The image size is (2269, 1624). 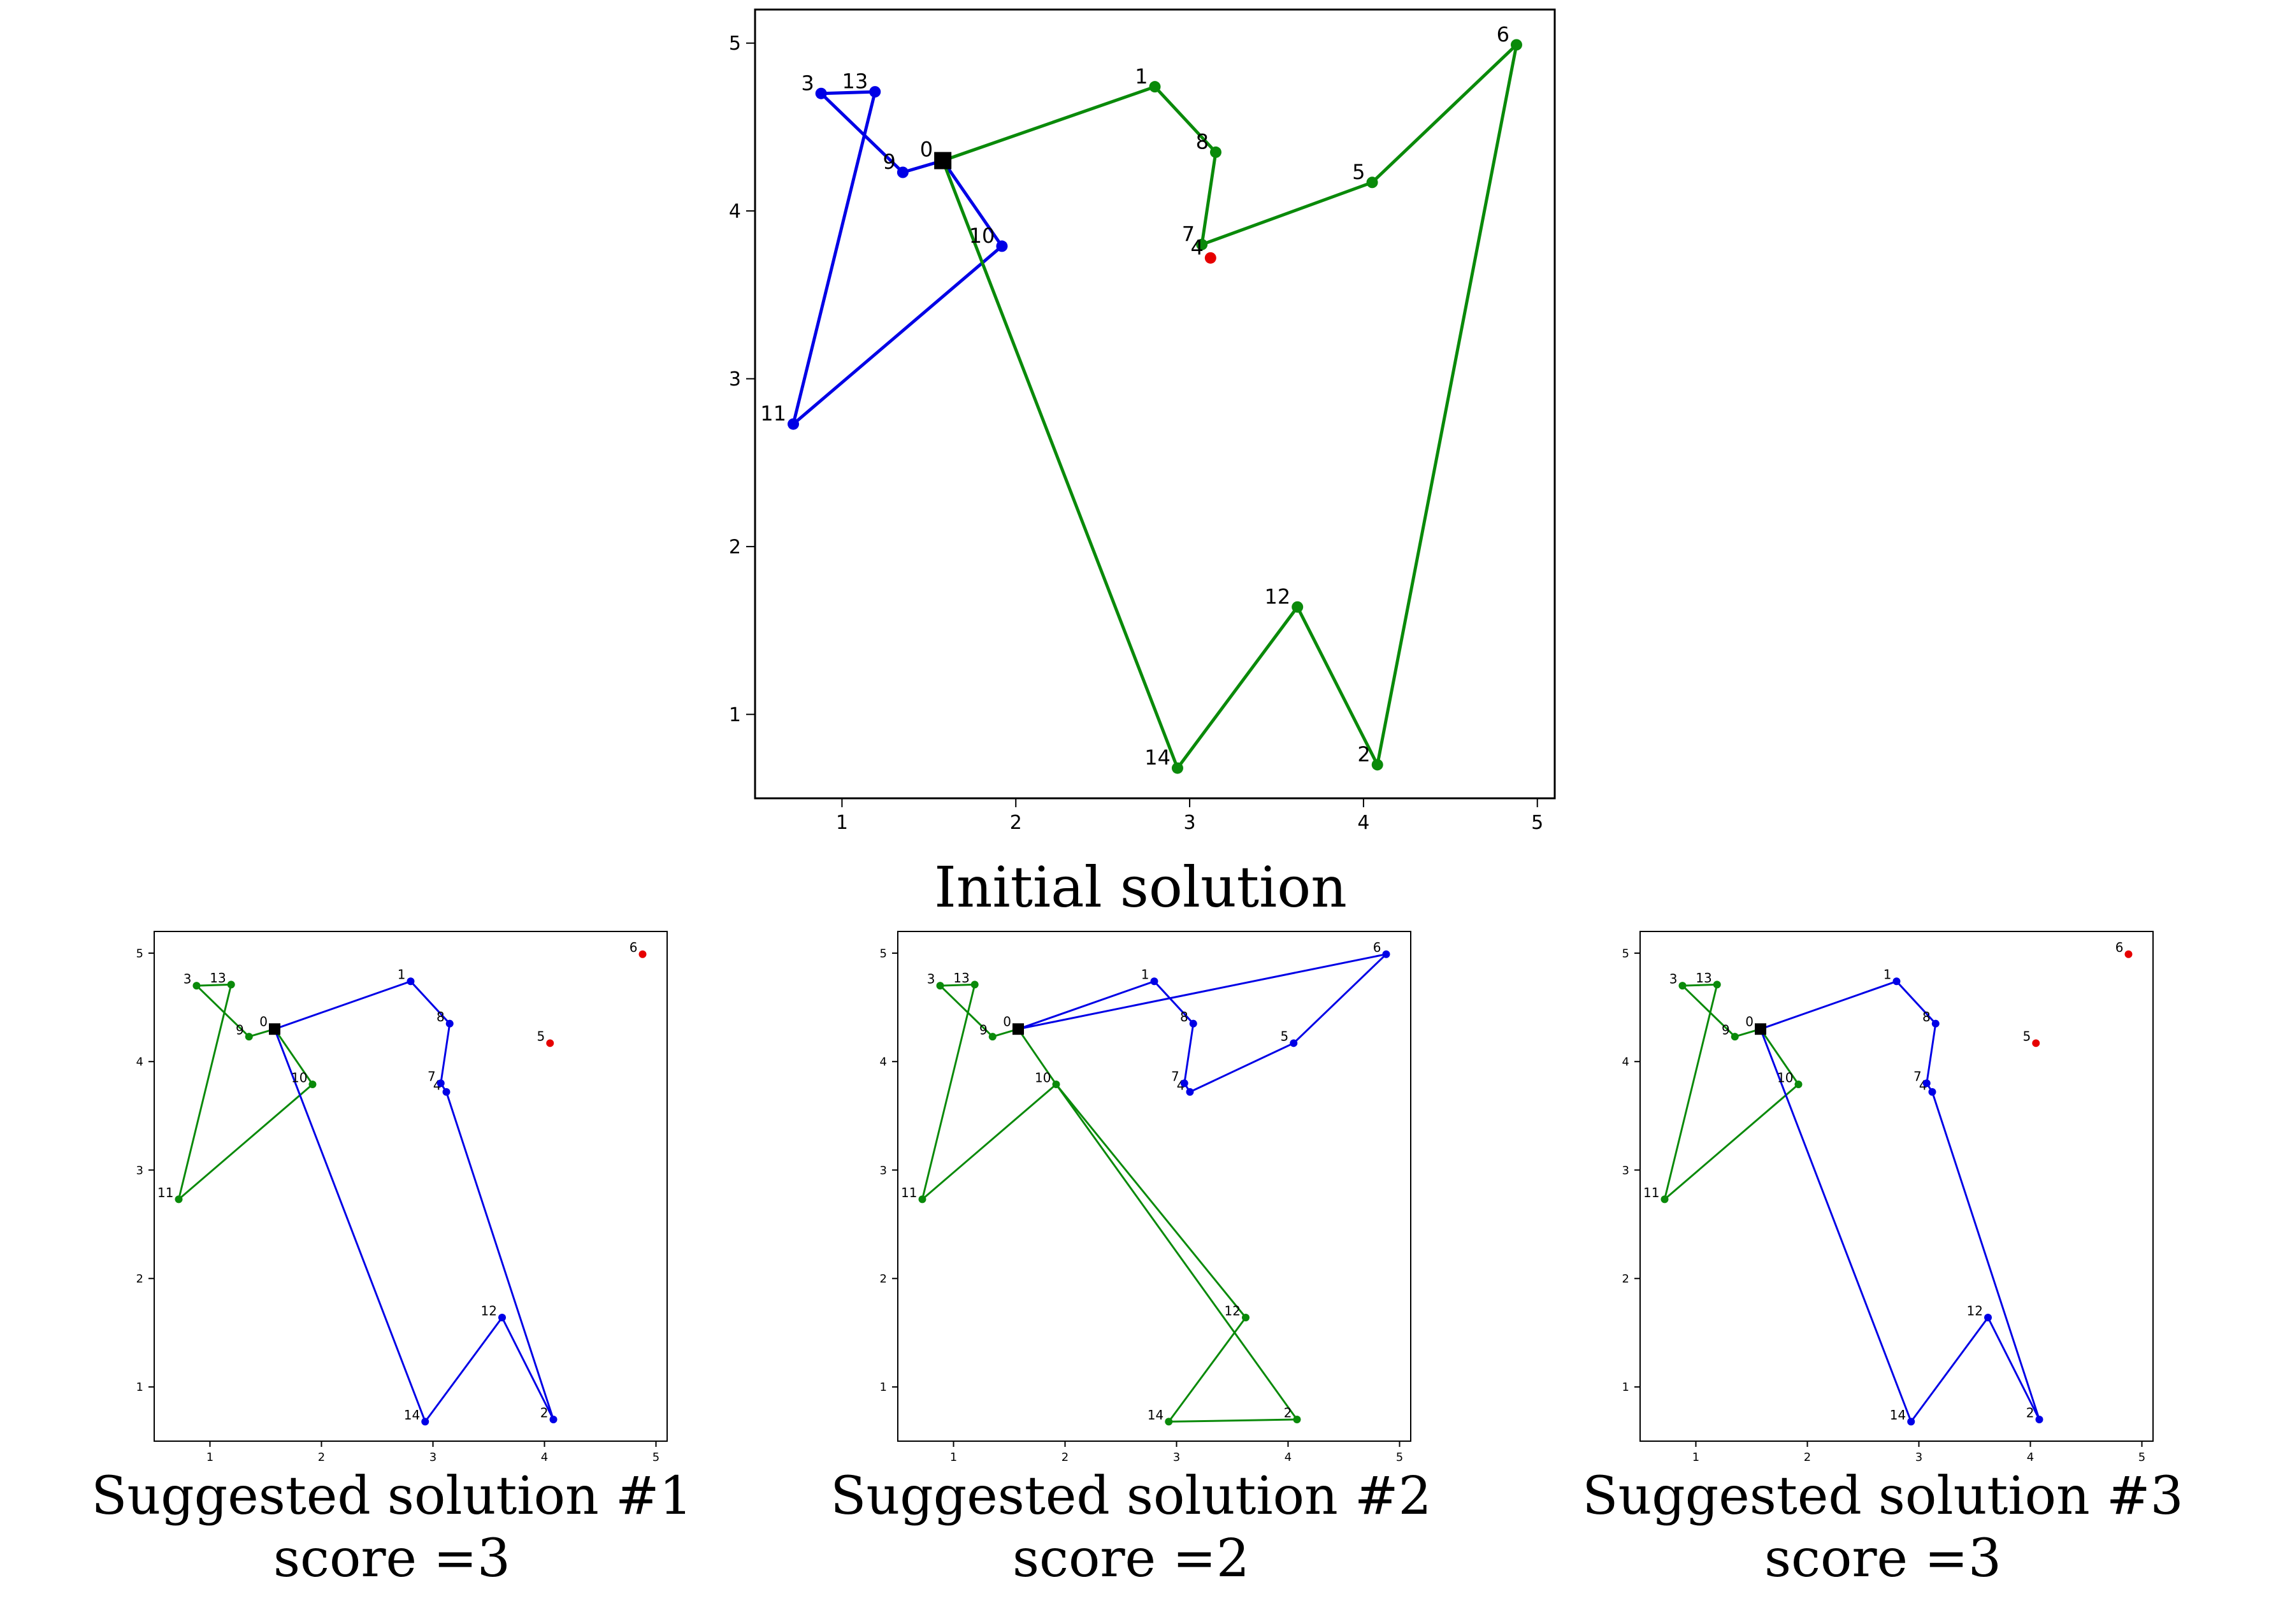 What do you see at coordinates (1625, 953) in the screenshot?
I see `y-tick-label: 5` at bounding box center [1625, 953].